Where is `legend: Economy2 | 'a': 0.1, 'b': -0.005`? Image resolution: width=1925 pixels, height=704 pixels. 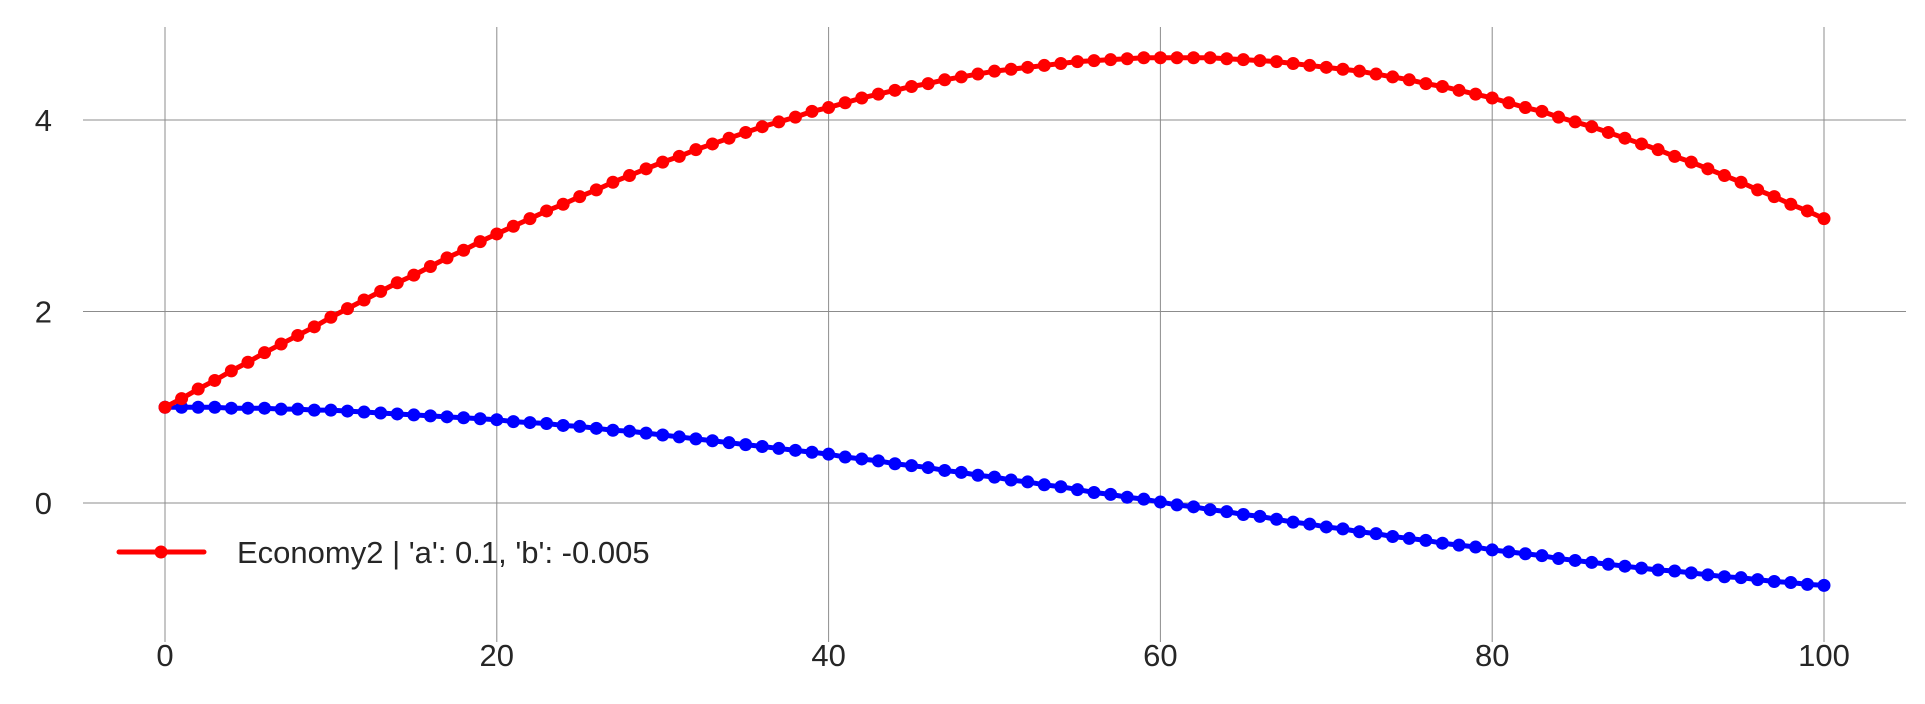
legend: Economy2 | 'a': 0.1, 'b': -0.005 is located at coordinates (383, 552).